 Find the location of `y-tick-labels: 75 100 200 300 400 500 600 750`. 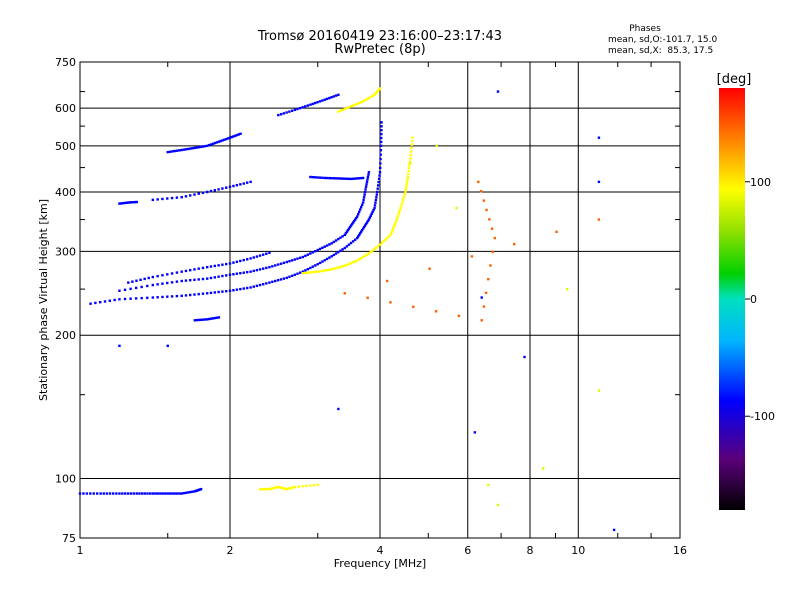

y-tick-labels: 75 100 200 300 400 500 600 750 is located at coordinates (65, 300).